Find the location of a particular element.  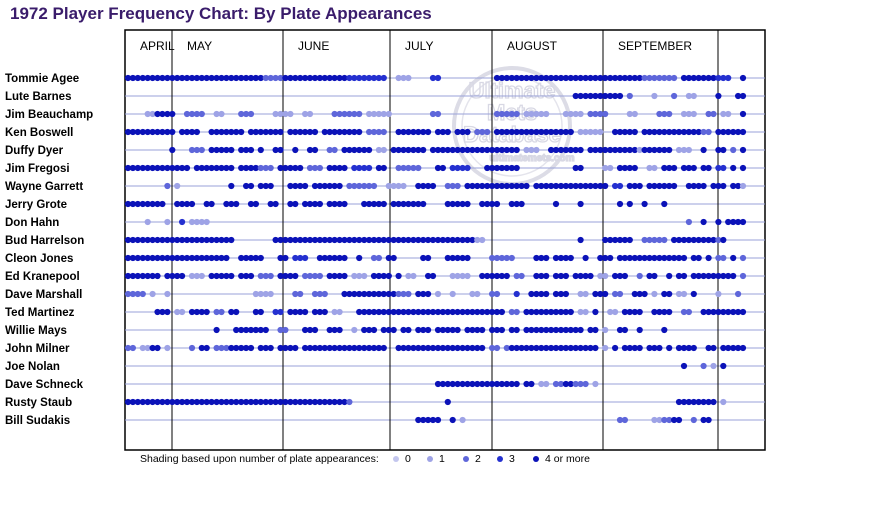

month-label-september: SEPTEMBER is located at coordinates (655, 46).